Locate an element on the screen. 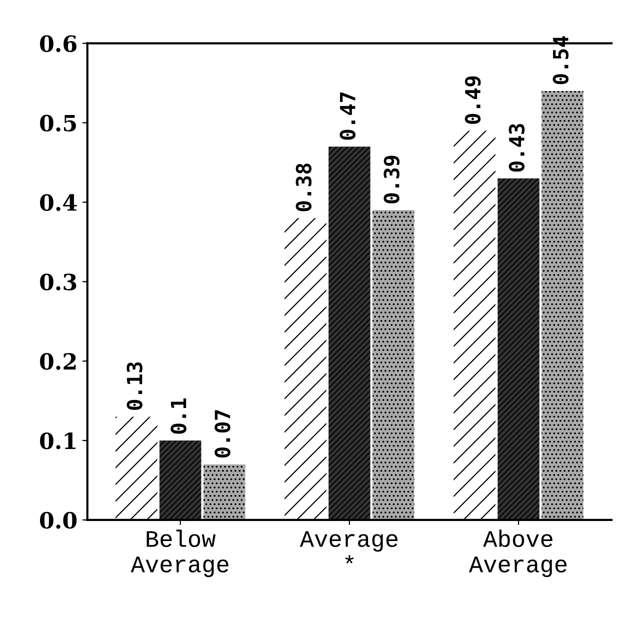 This screenshot has height=619, width=624. y-tick-label: 0.6 is located at coordinates (58, 43).